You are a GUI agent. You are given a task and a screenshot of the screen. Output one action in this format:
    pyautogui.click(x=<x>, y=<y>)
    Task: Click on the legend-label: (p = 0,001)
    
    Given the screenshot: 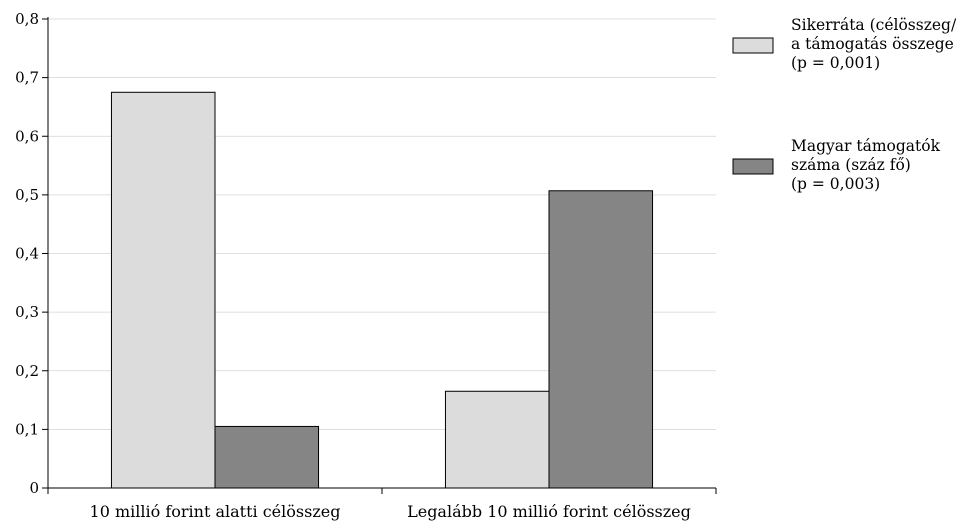 What is the action you would take?
    pyautogui.click(x=835, y=63)
    